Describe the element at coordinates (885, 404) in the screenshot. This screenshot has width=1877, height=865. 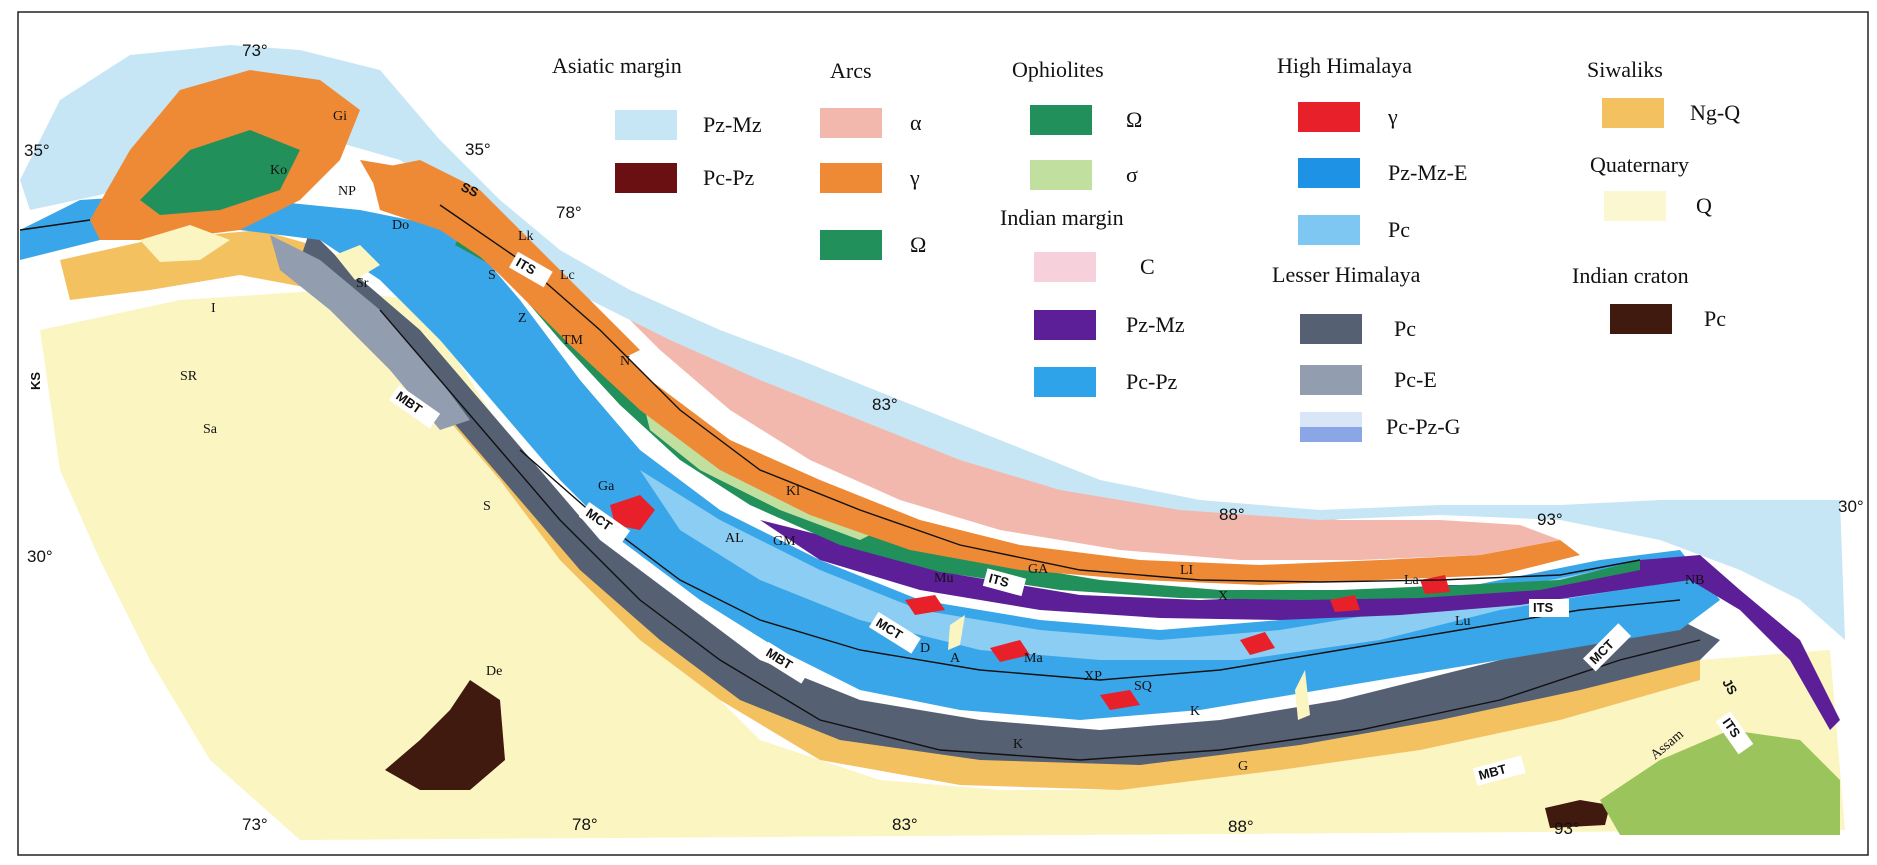
I see `lon-label-top-83: 83°` at that location.